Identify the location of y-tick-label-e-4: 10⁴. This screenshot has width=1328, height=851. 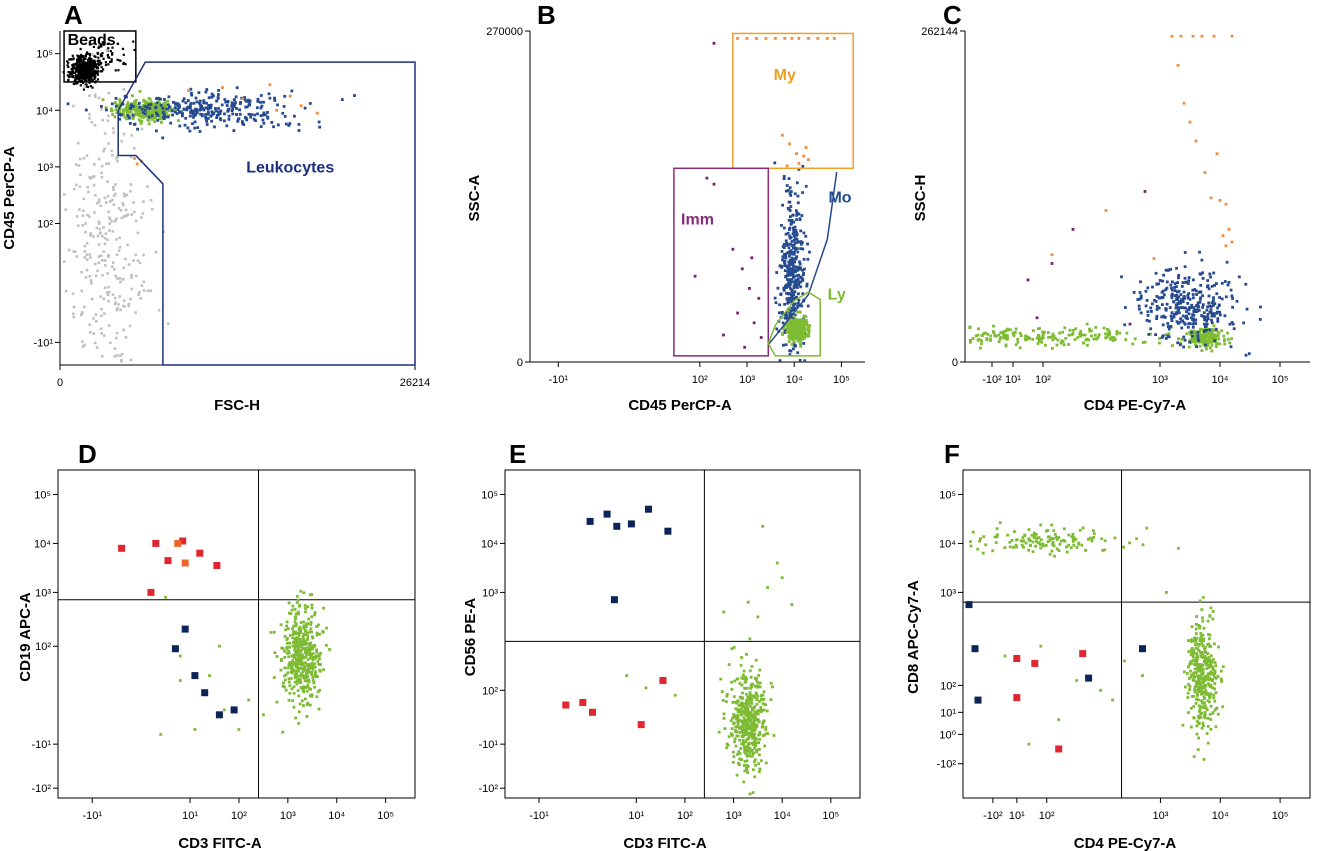
(489, 544).